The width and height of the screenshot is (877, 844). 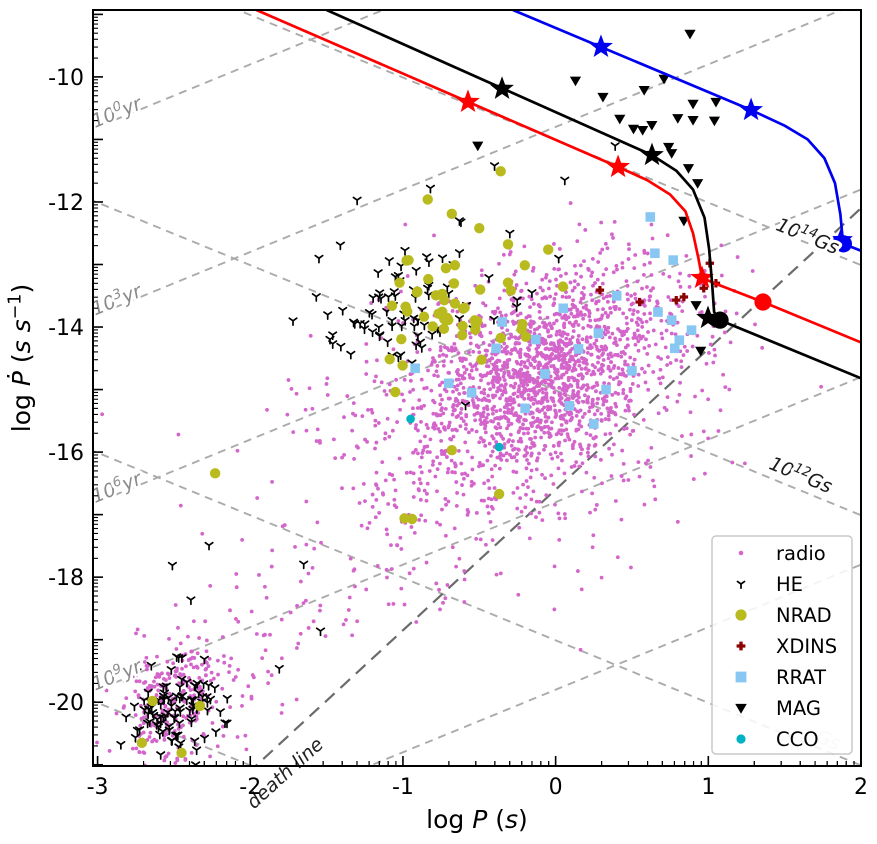 What do you see at coordinates (455, 433) in the screenshot?
I see `scatter-CCO` at bounding box center [455, 433].